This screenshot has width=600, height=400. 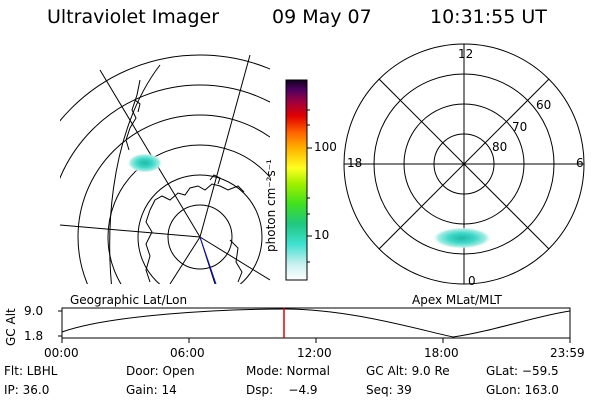 What do you see at coordinates (129, 300) in the screenshot?
I see `geographic-panel-label: Geographic Lat/Lon` at bounding box center [129, 300].